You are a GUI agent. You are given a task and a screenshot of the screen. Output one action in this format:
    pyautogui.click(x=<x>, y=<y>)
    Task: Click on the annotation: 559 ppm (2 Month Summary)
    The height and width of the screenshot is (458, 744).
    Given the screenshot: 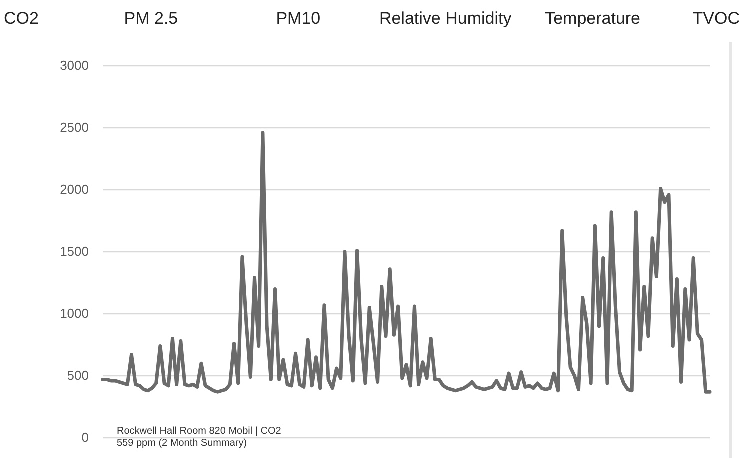 What is the action you would take?
    pyautogui.click(x=182, y=443)
    